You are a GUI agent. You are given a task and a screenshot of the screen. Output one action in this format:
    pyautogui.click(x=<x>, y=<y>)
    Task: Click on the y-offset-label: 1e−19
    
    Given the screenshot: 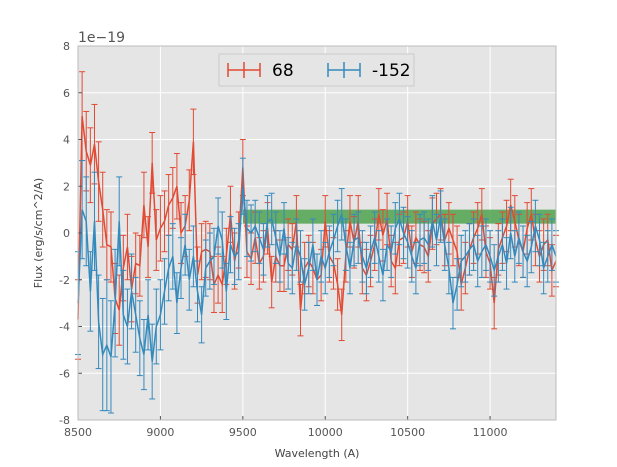 What is the action you would take?
    pyautogui.click(x=101, y=38)
    